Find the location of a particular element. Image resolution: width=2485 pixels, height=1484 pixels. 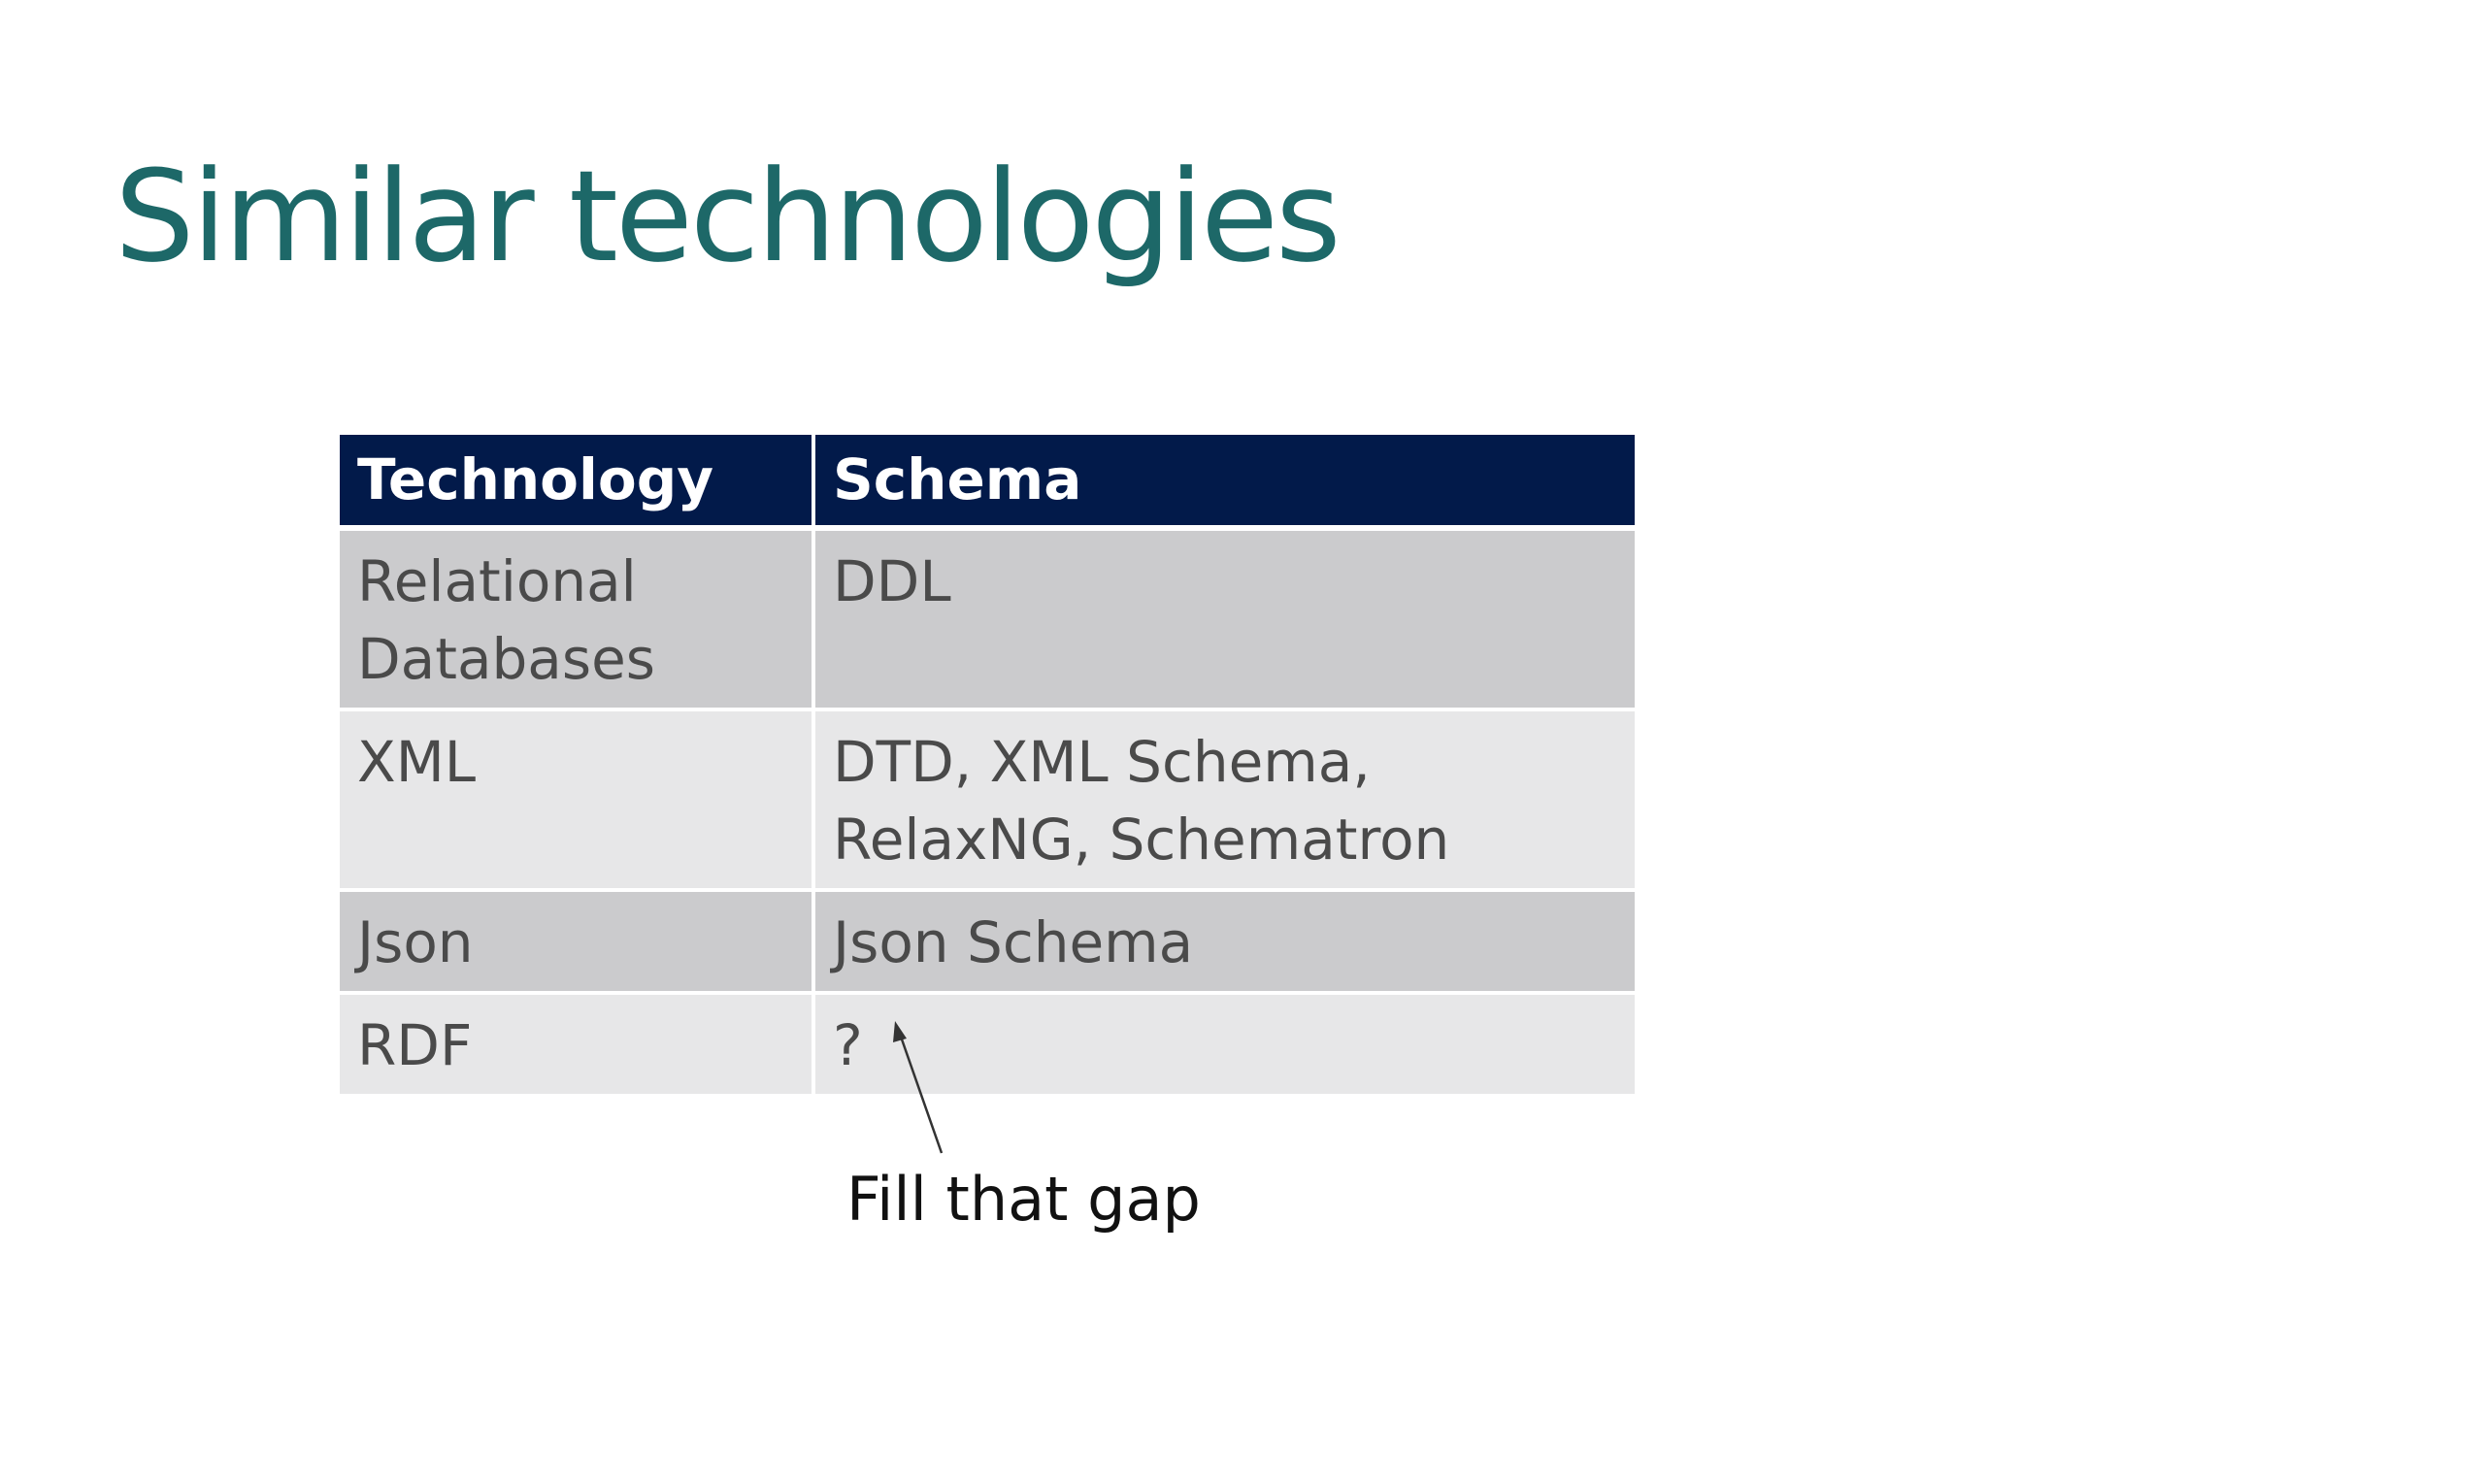

cell-technology: XML is located at coordinates (576, 799).